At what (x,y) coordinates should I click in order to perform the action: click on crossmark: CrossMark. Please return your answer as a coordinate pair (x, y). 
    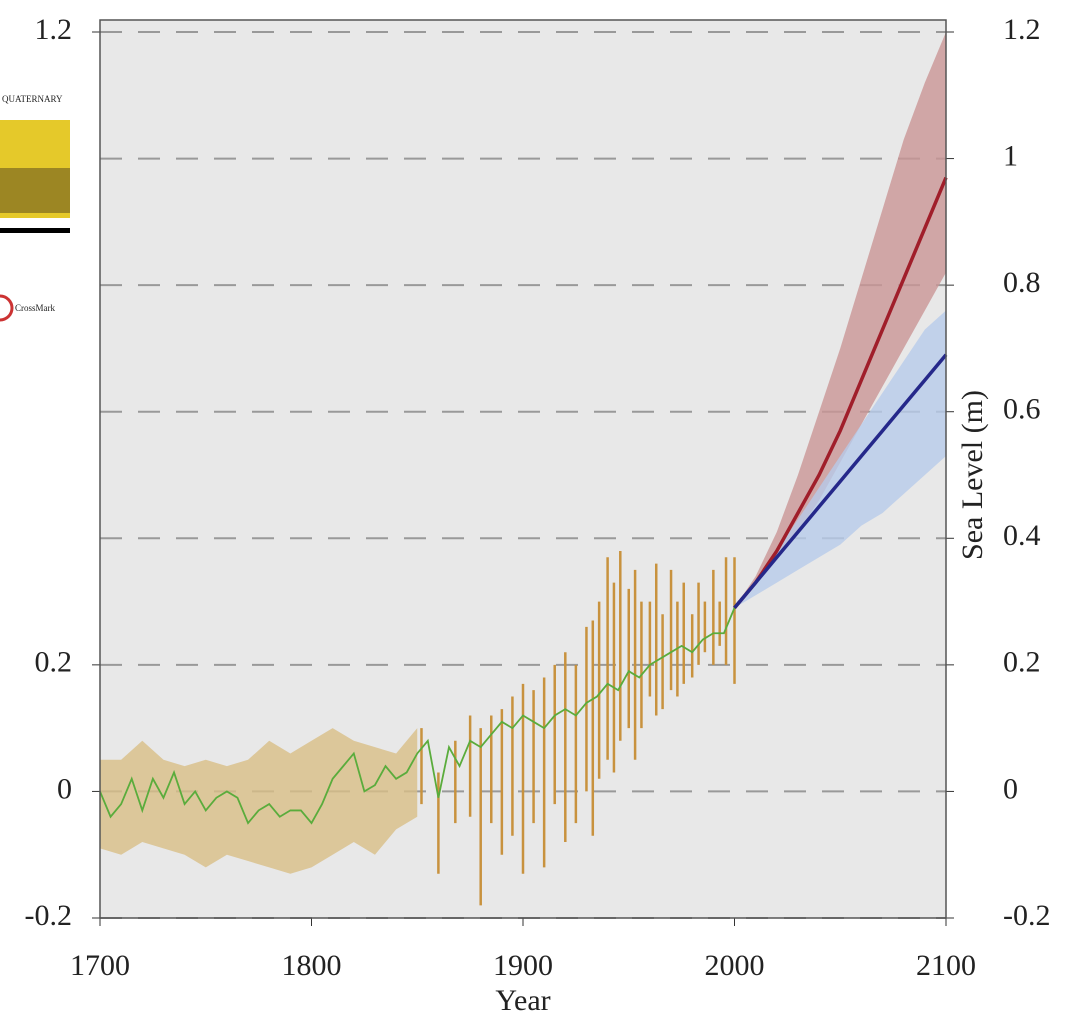
    Looking at the image, I should click on (27, 308).